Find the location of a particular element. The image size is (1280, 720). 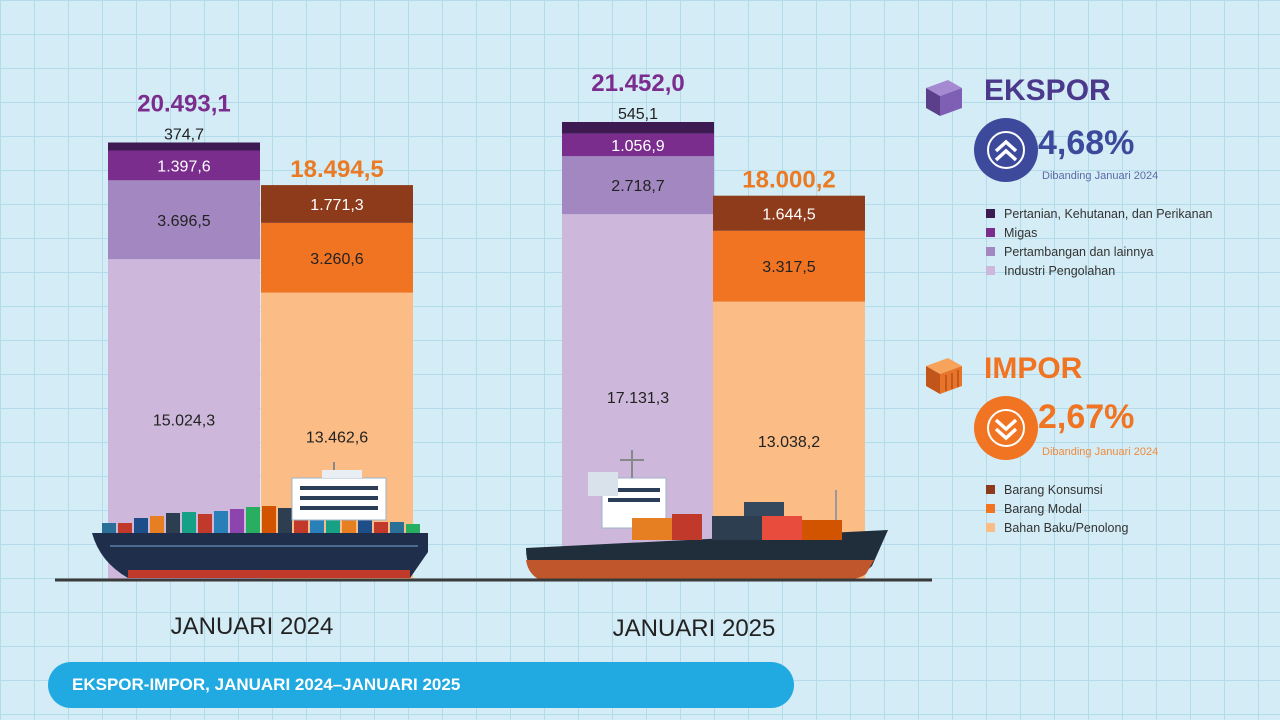

ekspor-value-label-migas-0: 1.397,6 is located at coordinates (183, 166).